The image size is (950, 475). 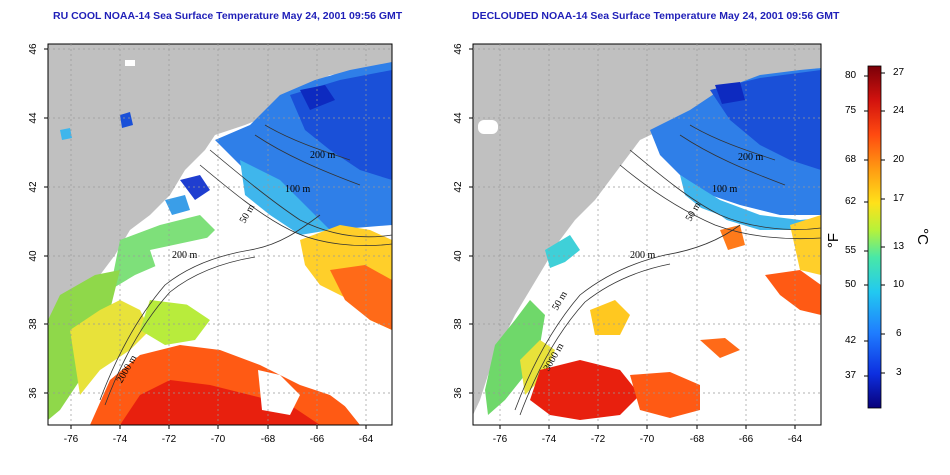 What do you see at coordinates (71, 439) in the screenshot?
I see `left-lon-tick: -76` at bounding box center [71, 439].